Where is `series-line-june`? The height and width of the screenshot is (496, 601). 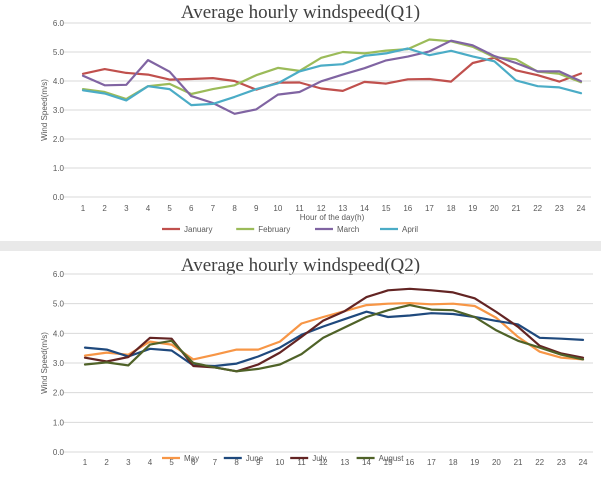
series-line-june is located at coordinates (334, 339).